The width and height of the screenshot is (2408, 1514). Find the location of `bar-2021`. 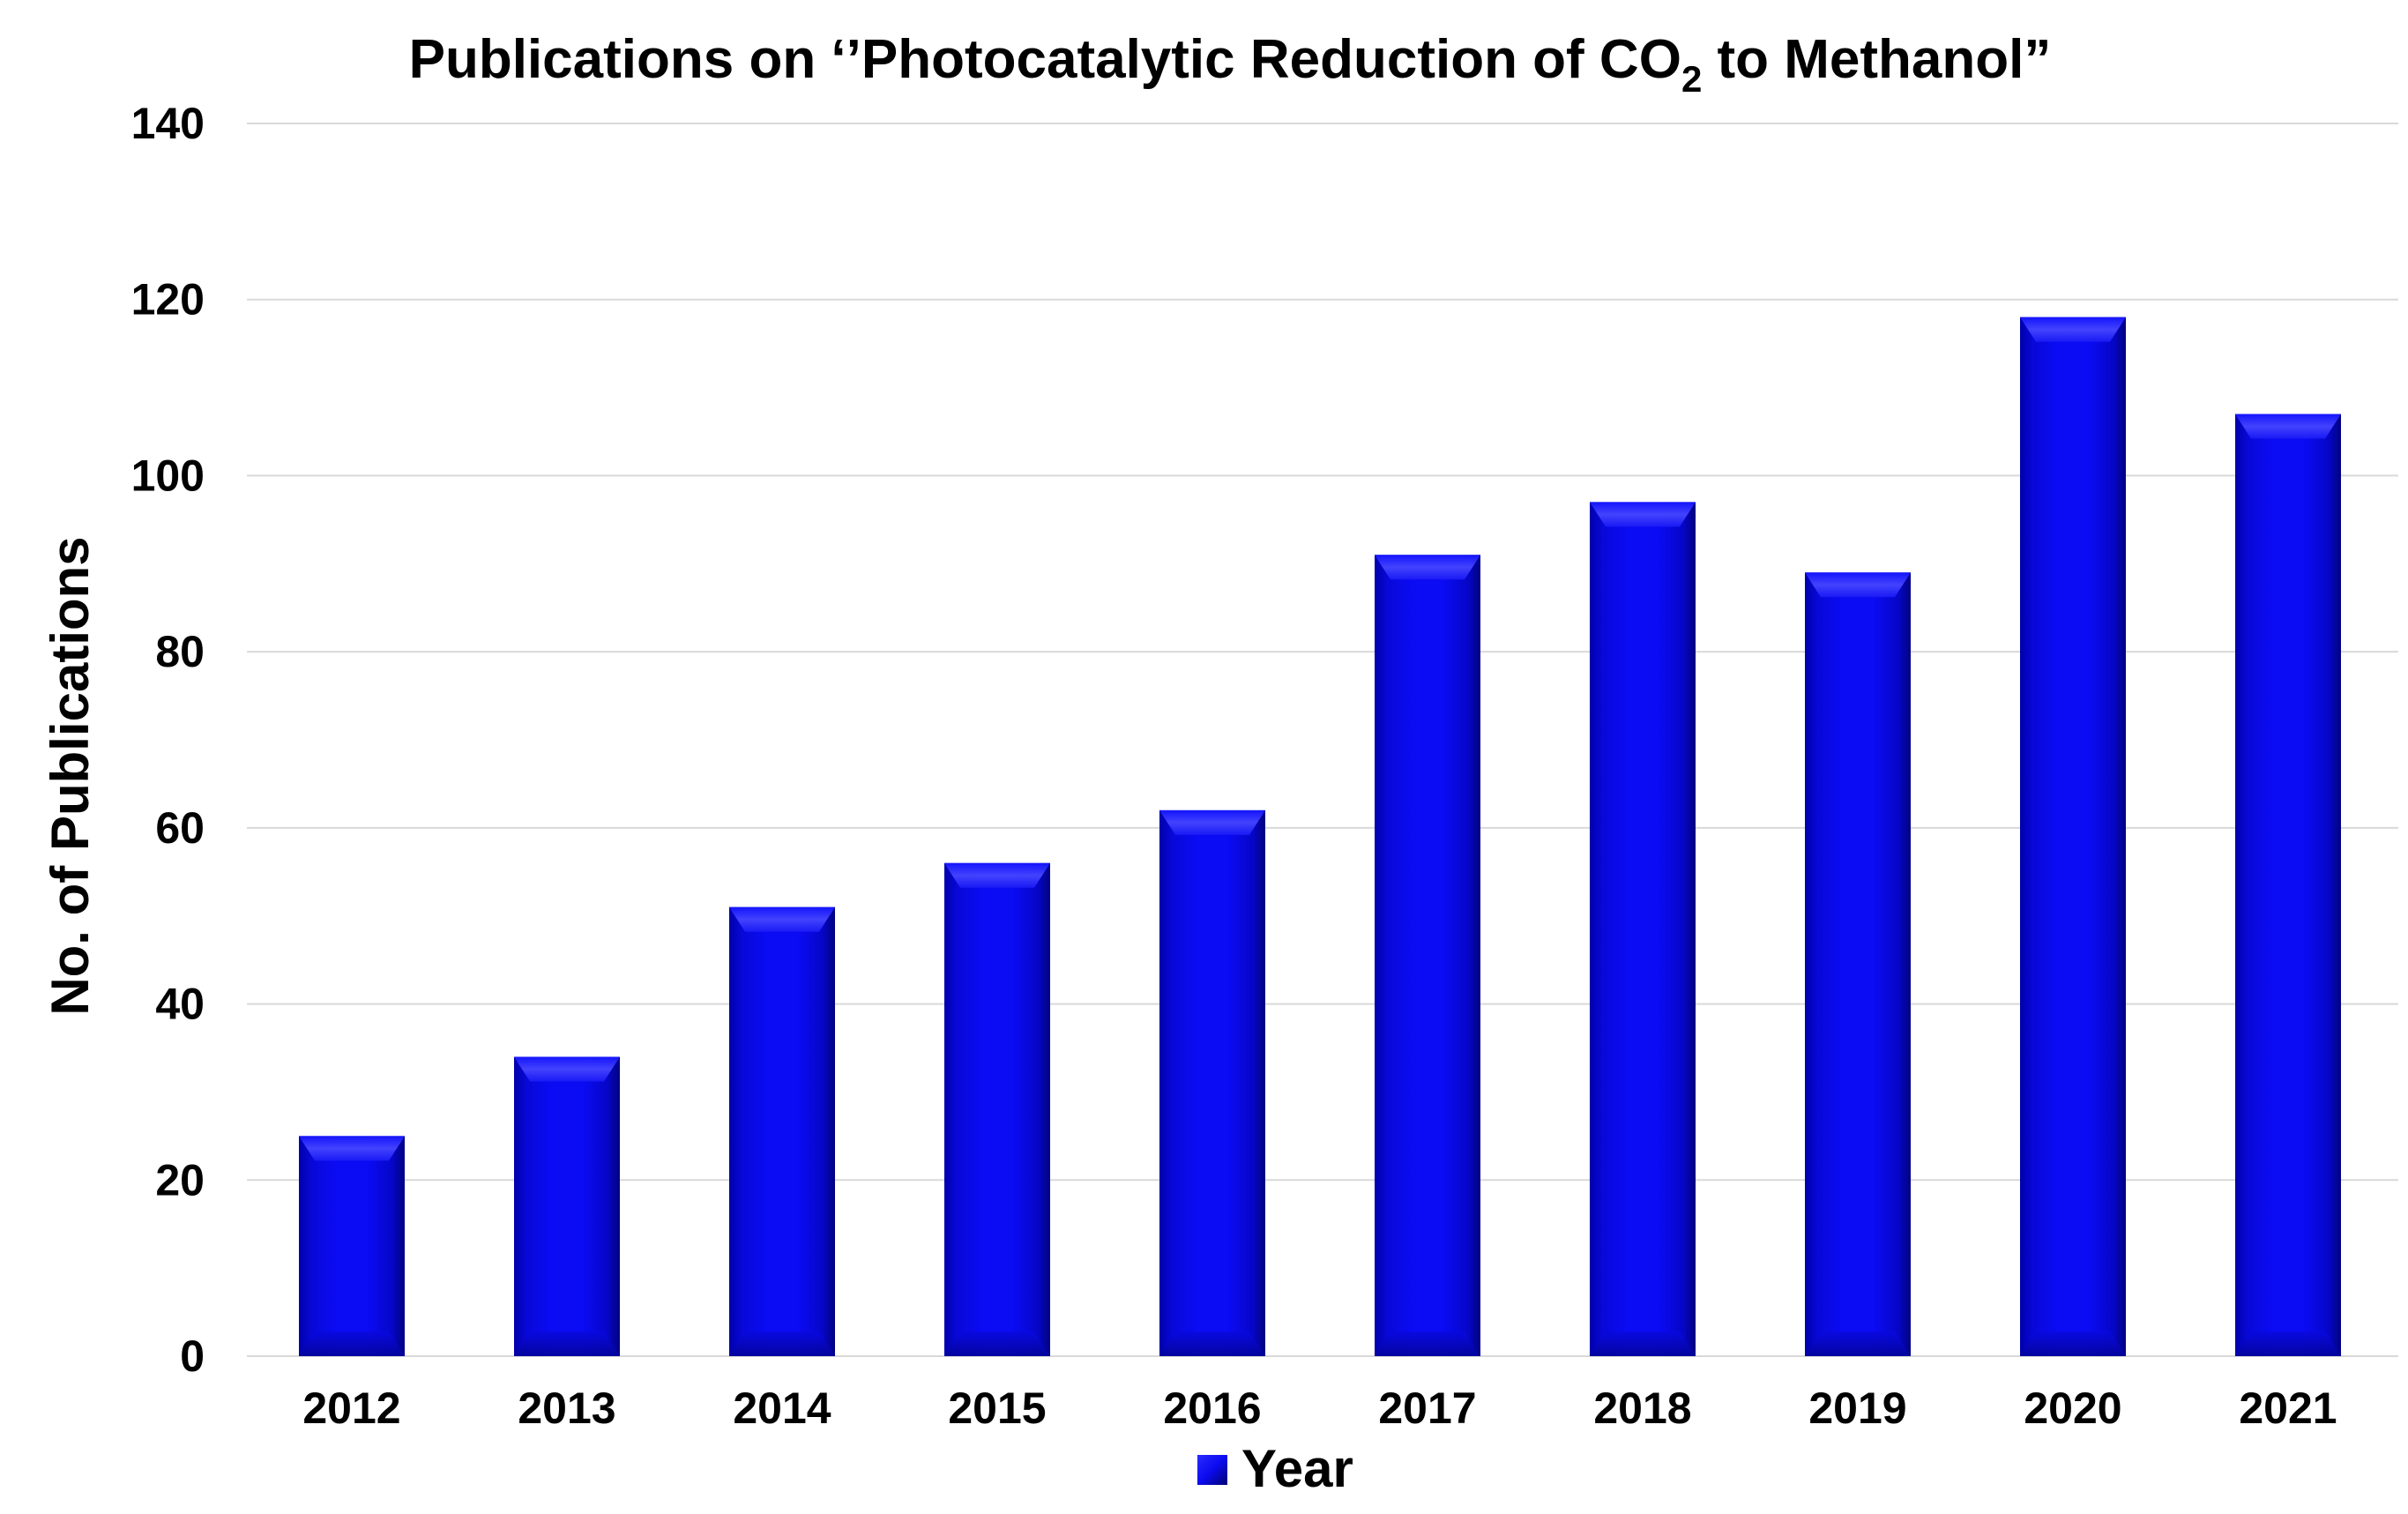

bar-2021 is located at coordinates (2288, 885).